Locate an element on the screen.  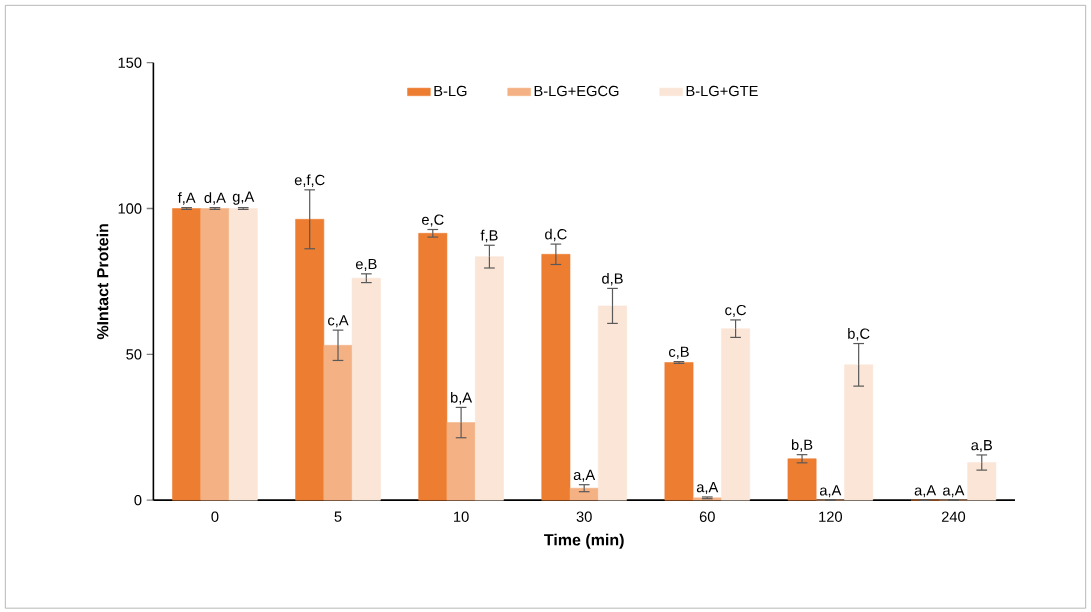
data-label: c,A is located at coordinates (338, 321).